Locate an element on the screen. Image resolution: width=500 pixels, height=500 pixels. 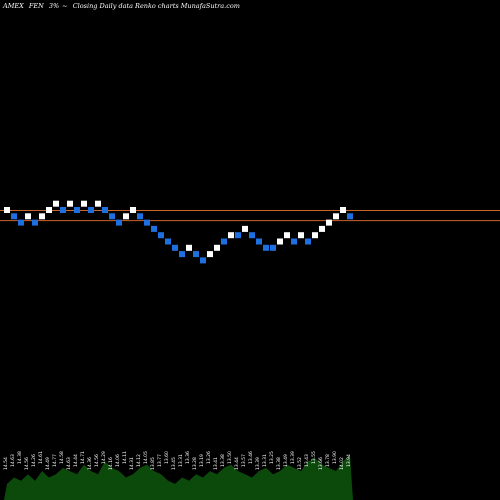
price-label-25: 13.31 is located at coordinates (181, 460).